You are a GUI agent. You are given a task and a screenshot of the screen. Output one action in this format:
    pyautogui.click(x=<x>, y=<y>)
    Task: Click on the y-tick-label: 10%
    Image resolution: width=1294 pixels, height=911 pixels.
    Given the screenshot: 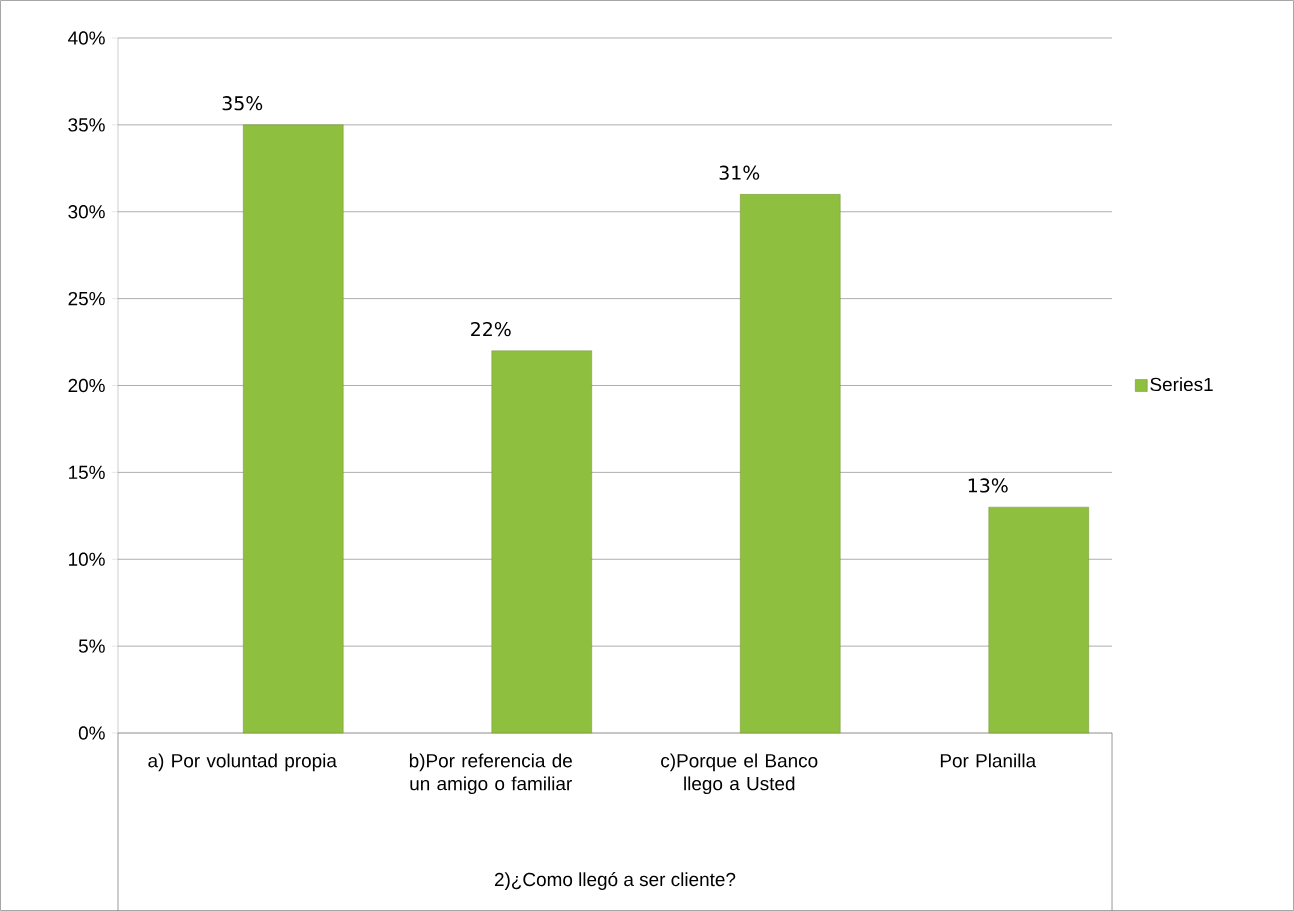 What is the action you would take?
    pyautogui.click(x=87, y=559)
    